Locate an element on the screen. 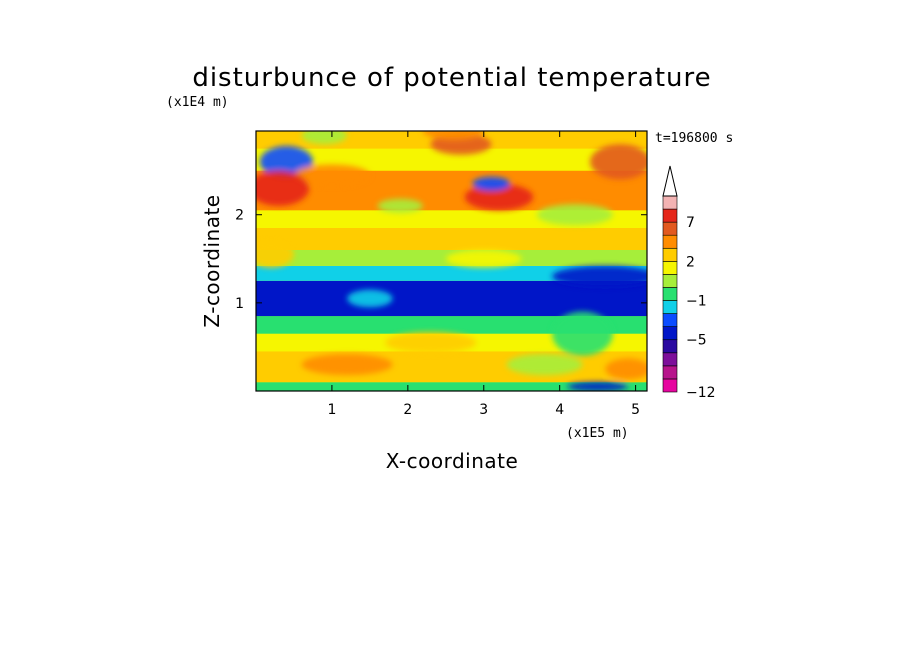 The image size is (904, 654). x-tick-label: 2 is located at coordinates (407, 410).